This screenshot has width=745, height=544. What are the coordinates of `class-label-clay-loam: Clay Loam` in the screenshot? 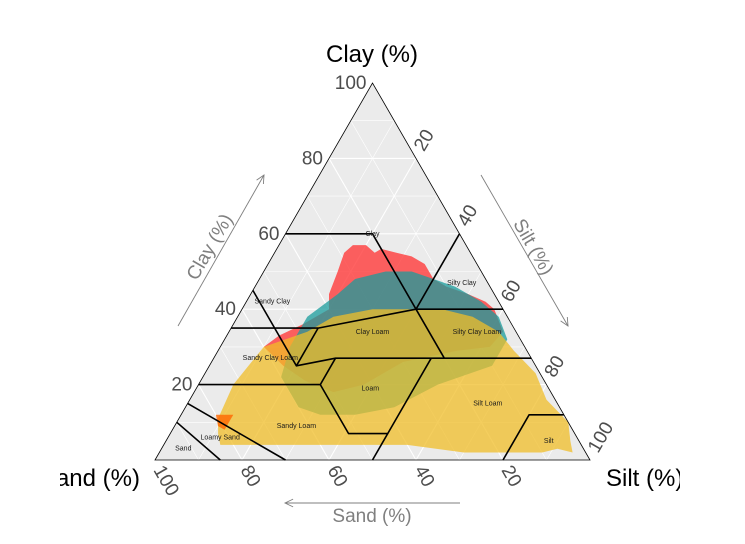 It's located at (373, 332).